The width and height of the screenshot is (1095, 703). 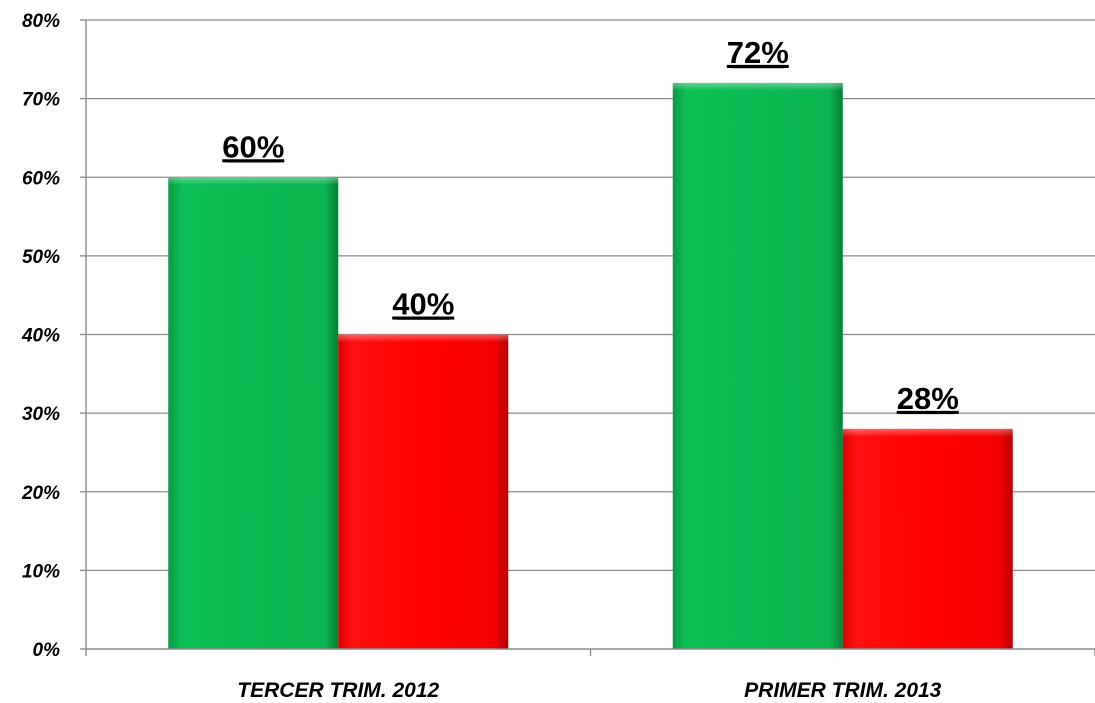 What do you see at coordinates (41, 178) in the screenshot?
I see `y-tick-label: 60%` at bounding box center [41, 178].